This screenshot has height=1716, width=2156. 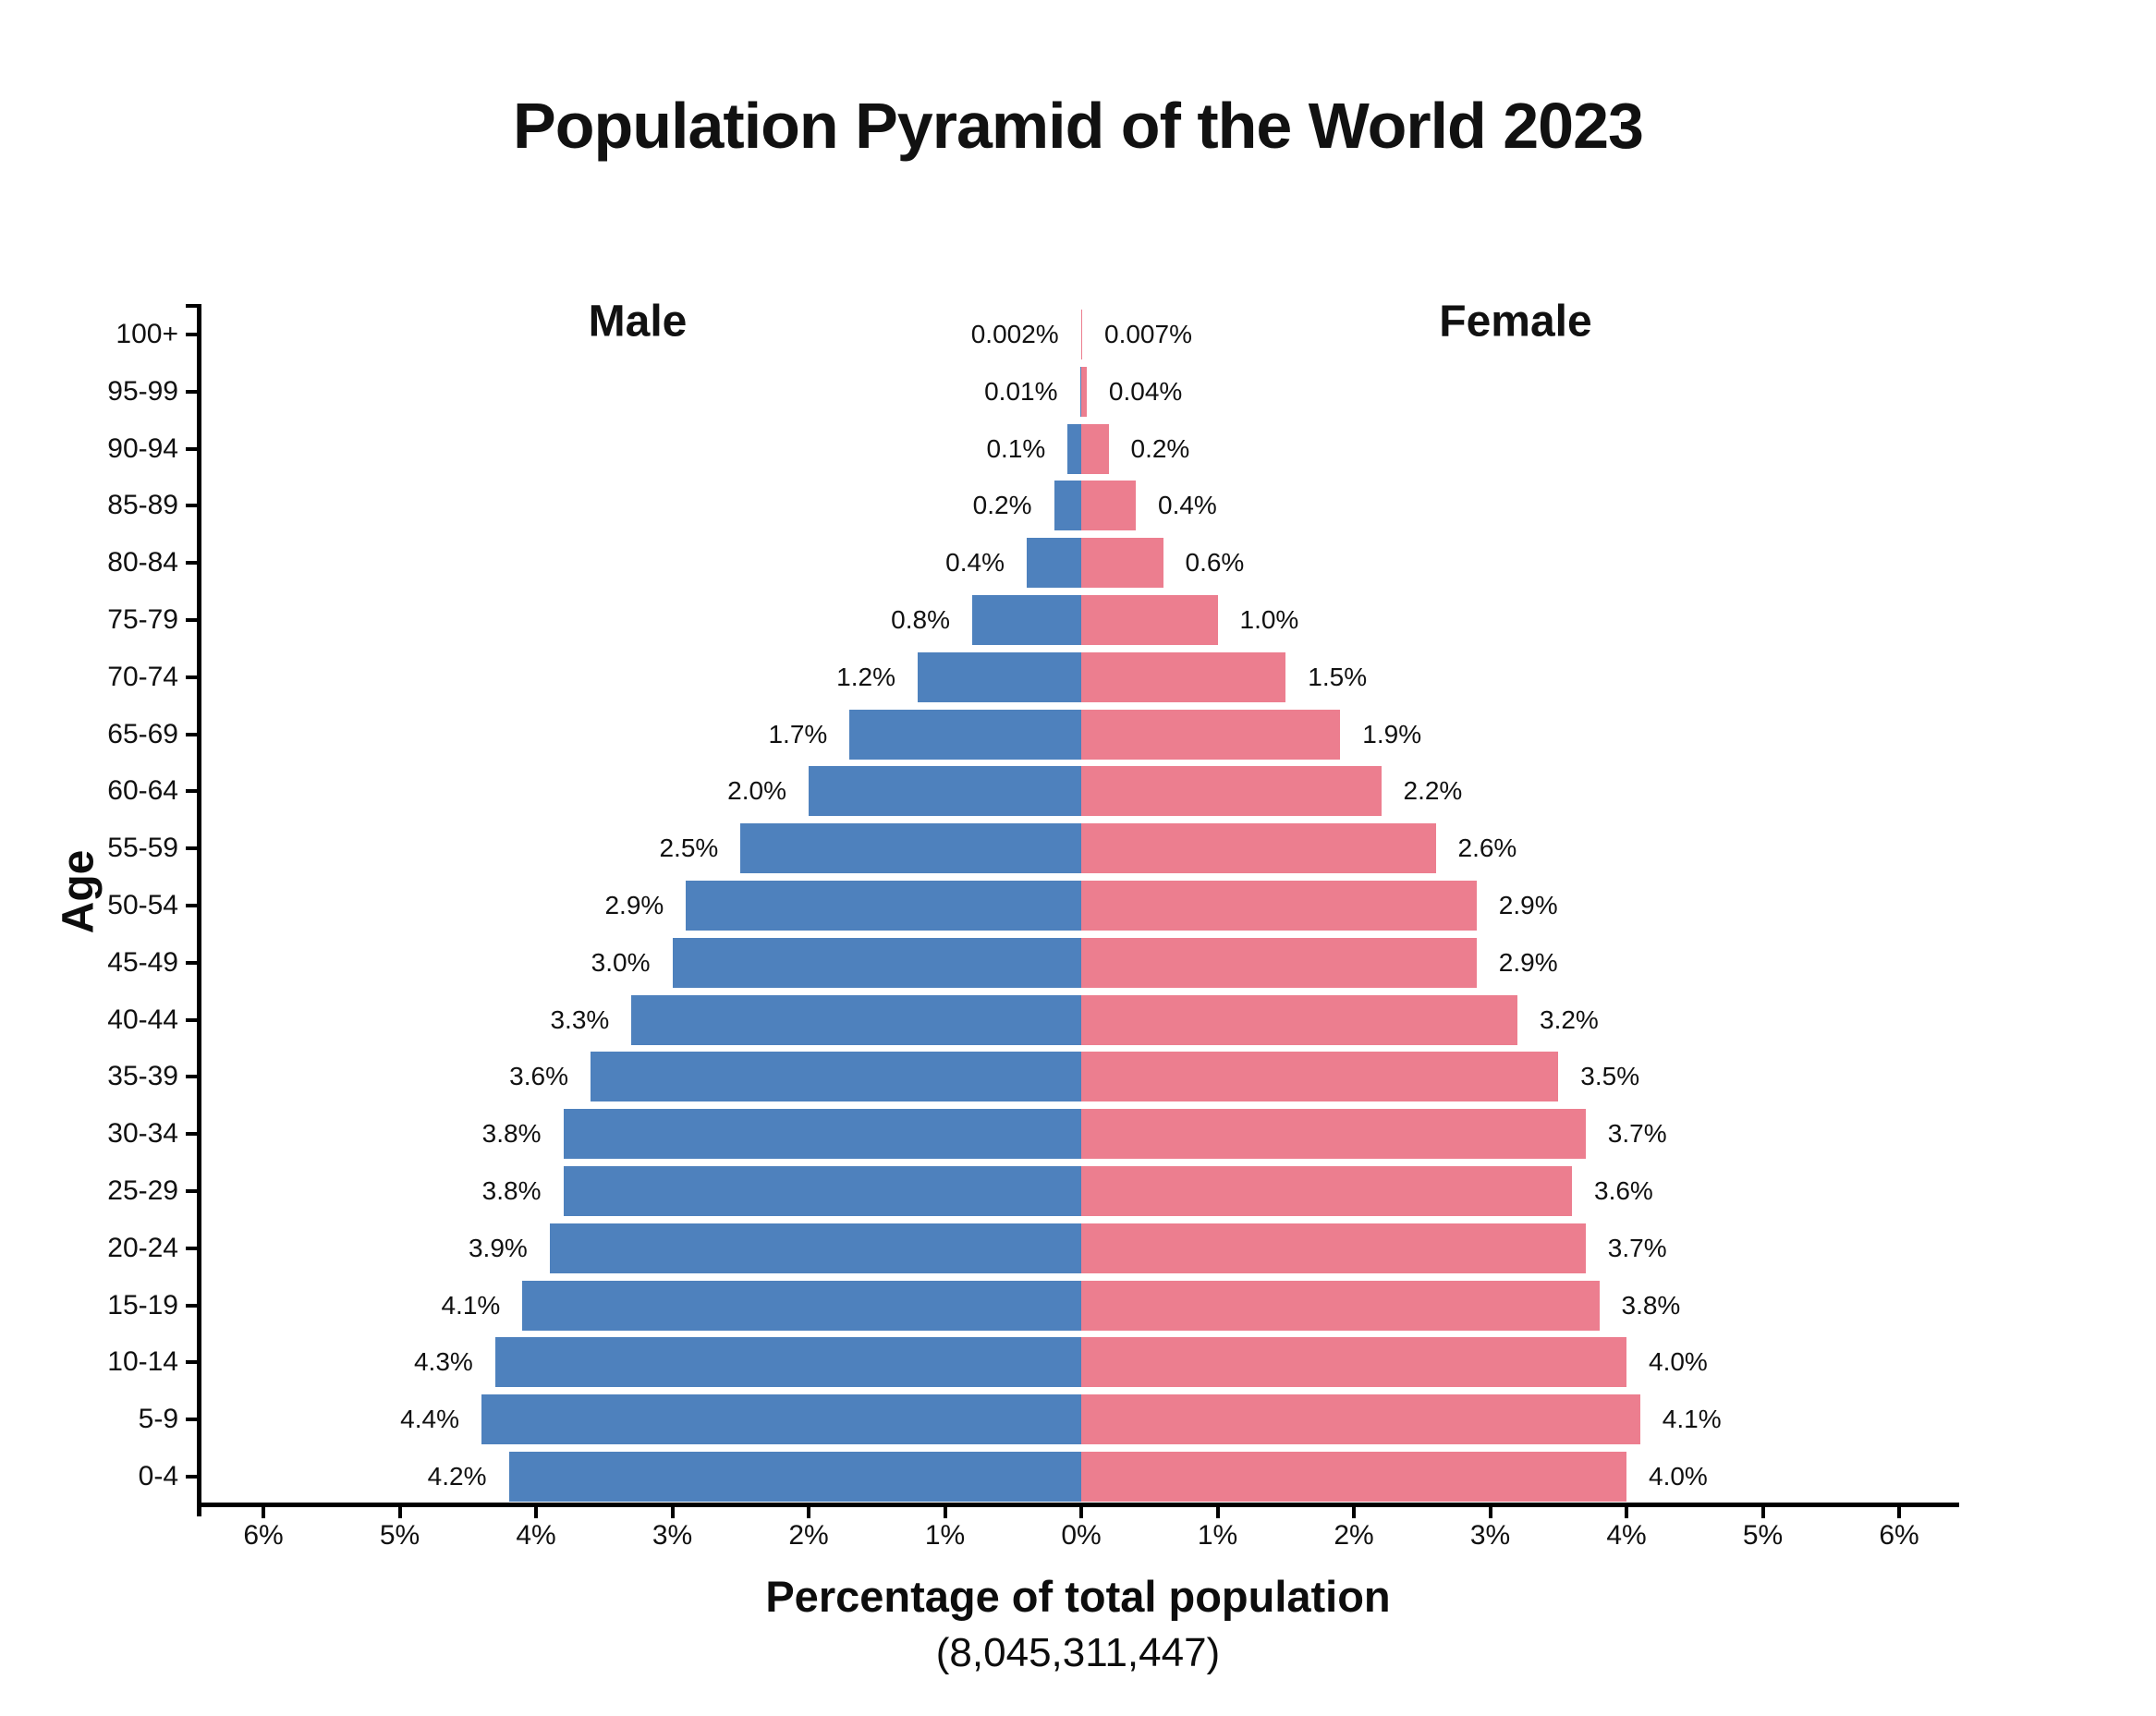 I want to click on age-tick-label: 50-54, so click(x=142, y=905).